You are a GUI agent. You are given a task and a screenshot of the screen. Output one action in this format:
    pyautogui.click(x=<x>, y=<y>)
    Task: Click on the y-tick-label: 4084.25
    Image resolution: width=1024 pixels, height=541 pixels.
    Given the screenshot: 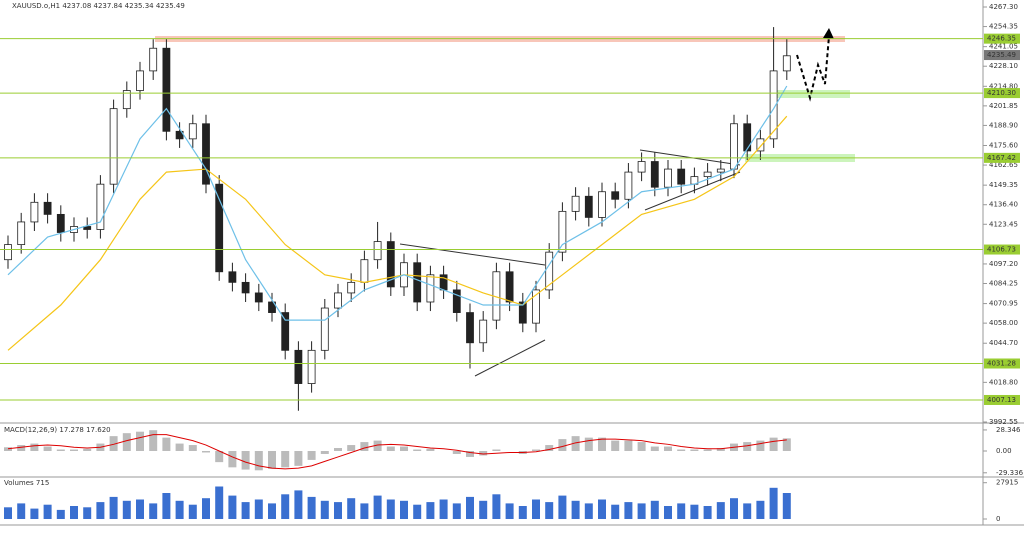 What is the action you would take?
    pyautogui.click(x=1003, y=283)
    